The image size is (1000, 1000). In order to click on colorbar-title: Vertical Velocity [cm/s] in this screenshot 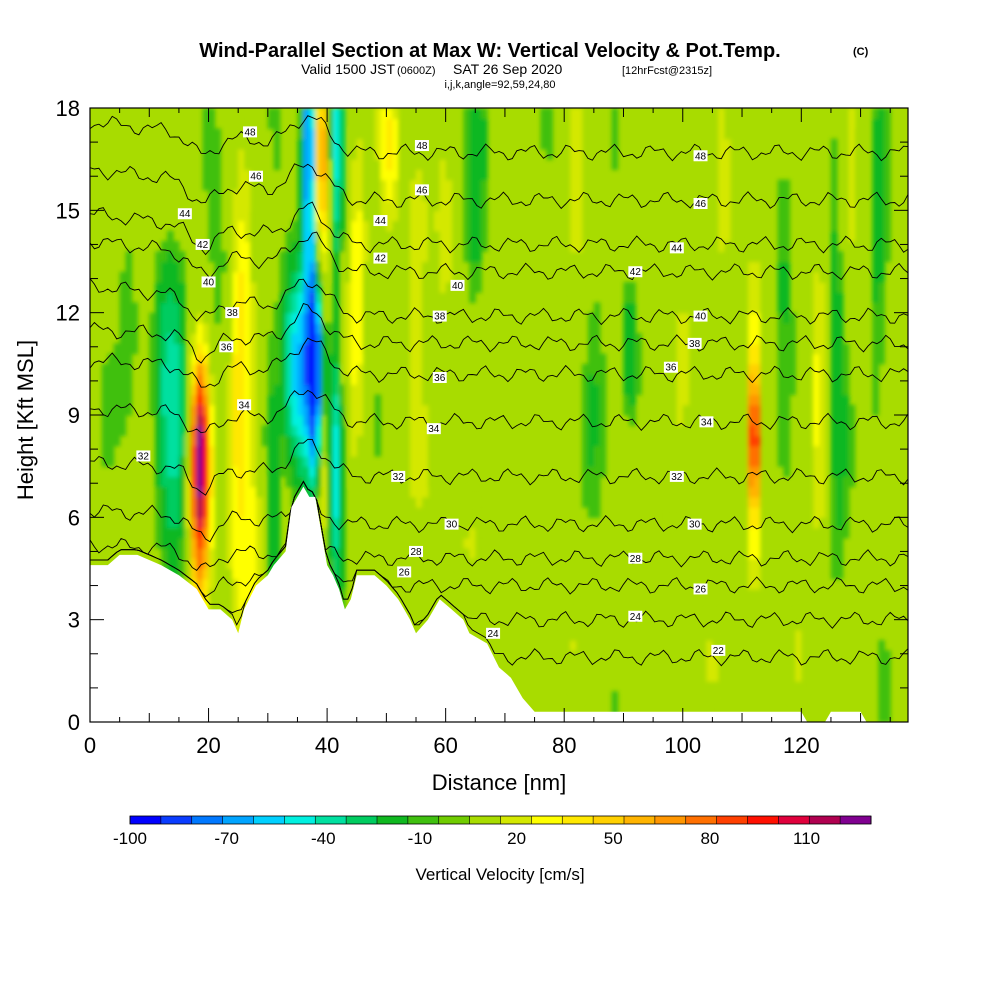, I will do `click(499, 874)`.